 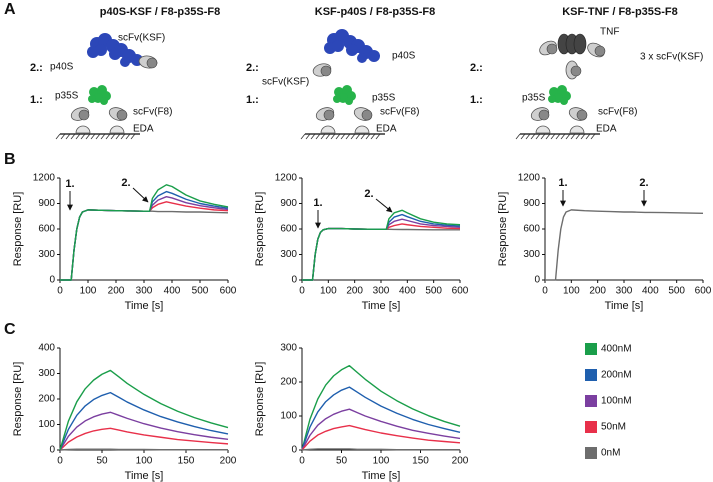 What do you see at coordinates (160, 12) in the screenshot?
I see `diagram-title: p40S-KSF / F8-p35S-F8` at bounding box center [160, 12].